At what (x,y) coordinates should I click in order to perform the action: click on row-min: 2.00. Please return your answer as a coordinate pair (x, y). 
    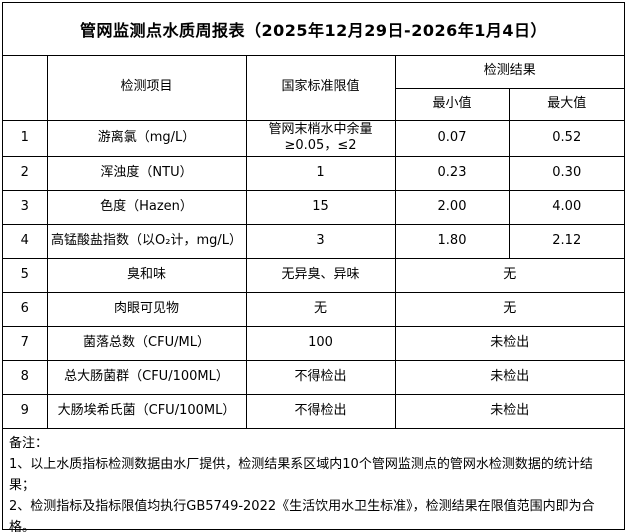
    Looking at the image, I should click on (452, 208).